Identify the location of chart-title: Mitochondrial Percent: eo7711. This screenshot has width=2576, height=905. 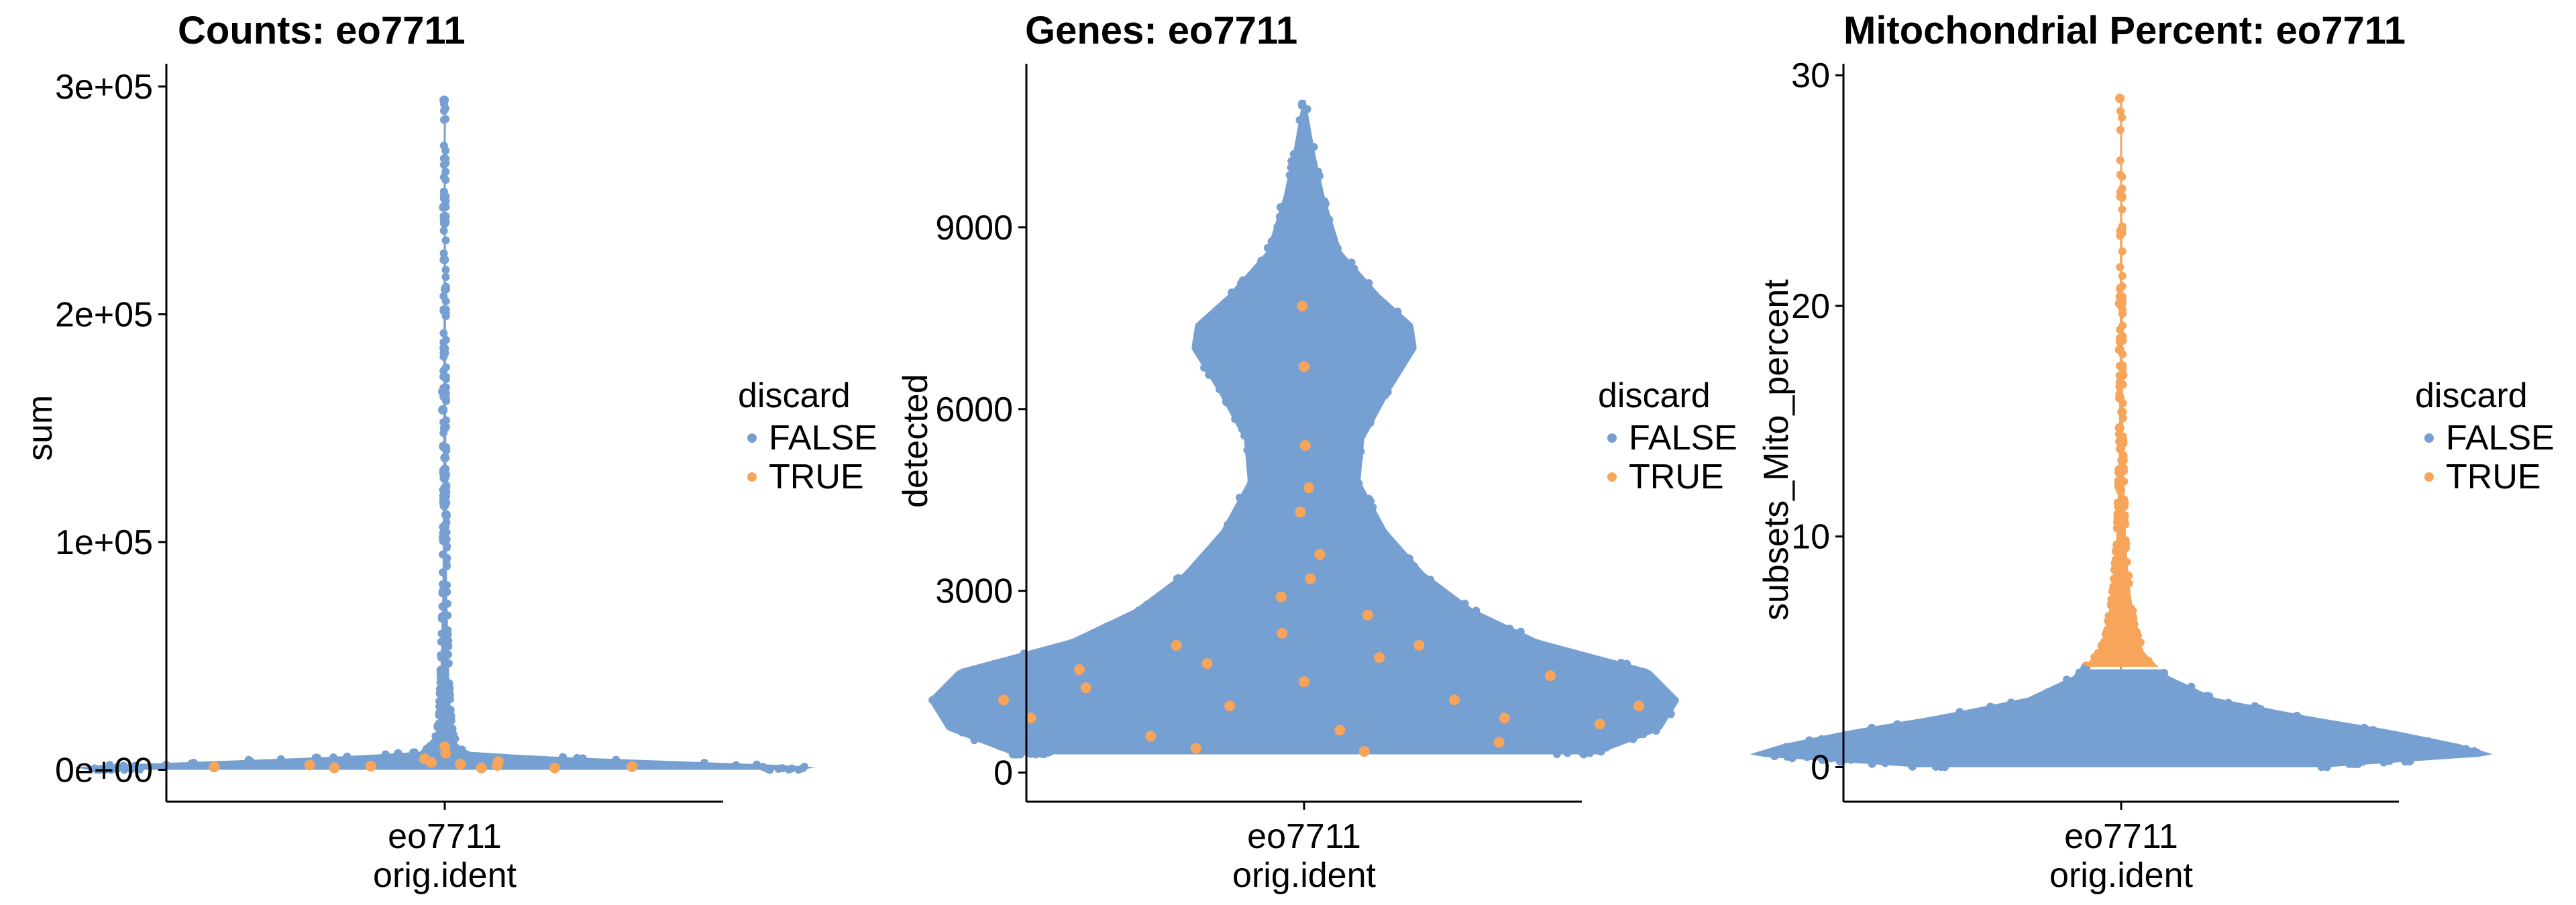
(2124, 30).